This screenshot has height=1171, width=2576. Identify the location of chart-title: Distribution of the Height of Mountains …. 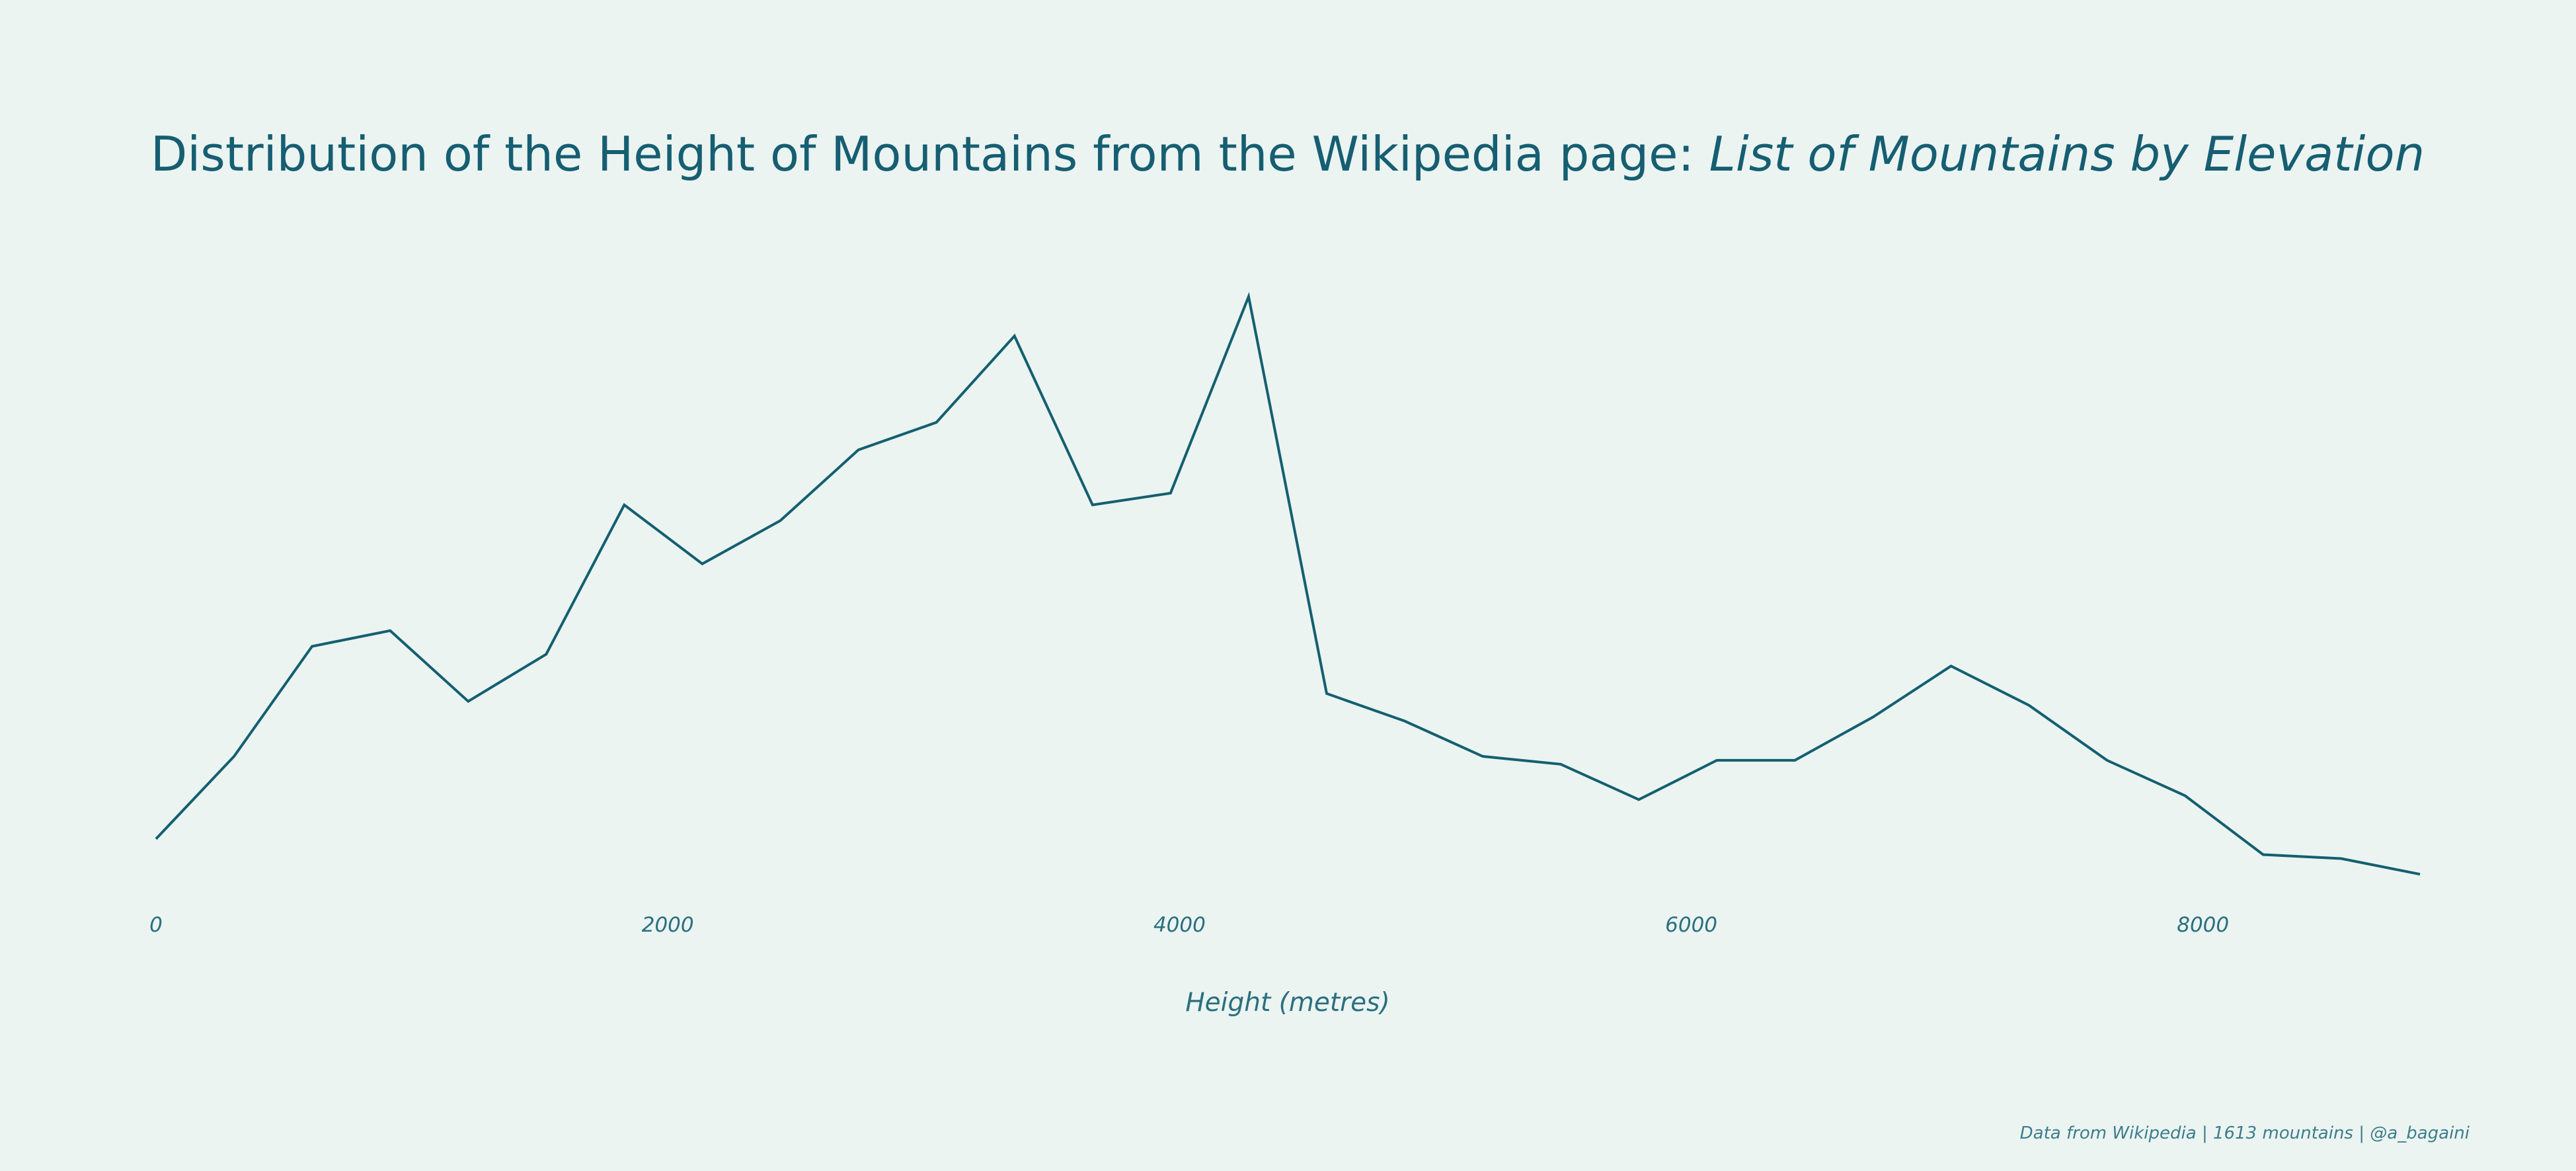
(1288, 154).